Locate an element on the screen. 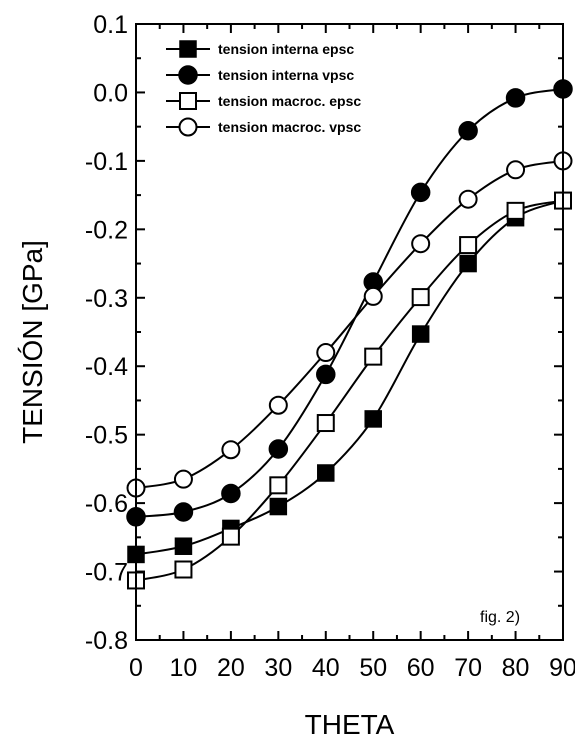 This screenshot has width=575, height=744. legend-item: tension interna vpsc is located at coordinates (260, 75).